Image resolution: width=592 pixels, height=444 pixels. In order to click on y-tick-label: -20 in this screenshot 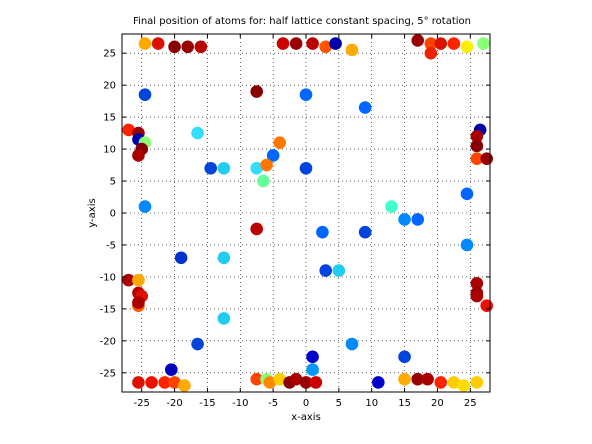, I will do `click(108, 341)`.